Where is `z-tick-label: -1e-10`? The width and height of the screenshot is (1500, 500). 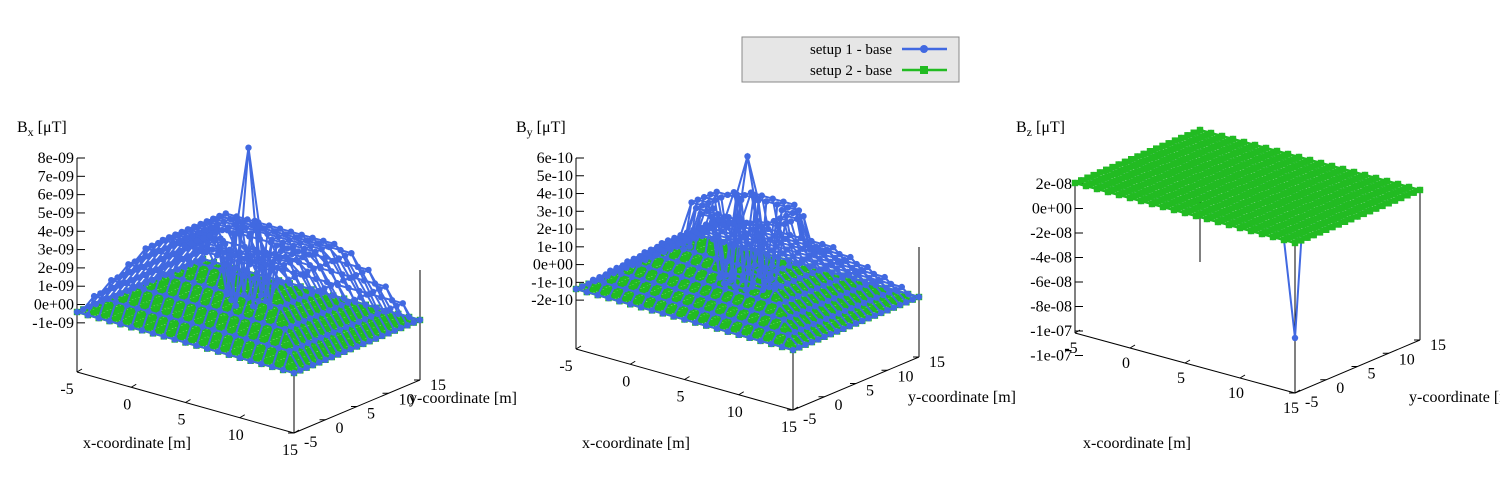
z-tick-label: -1e-10 is located at coordinates (552, 282).